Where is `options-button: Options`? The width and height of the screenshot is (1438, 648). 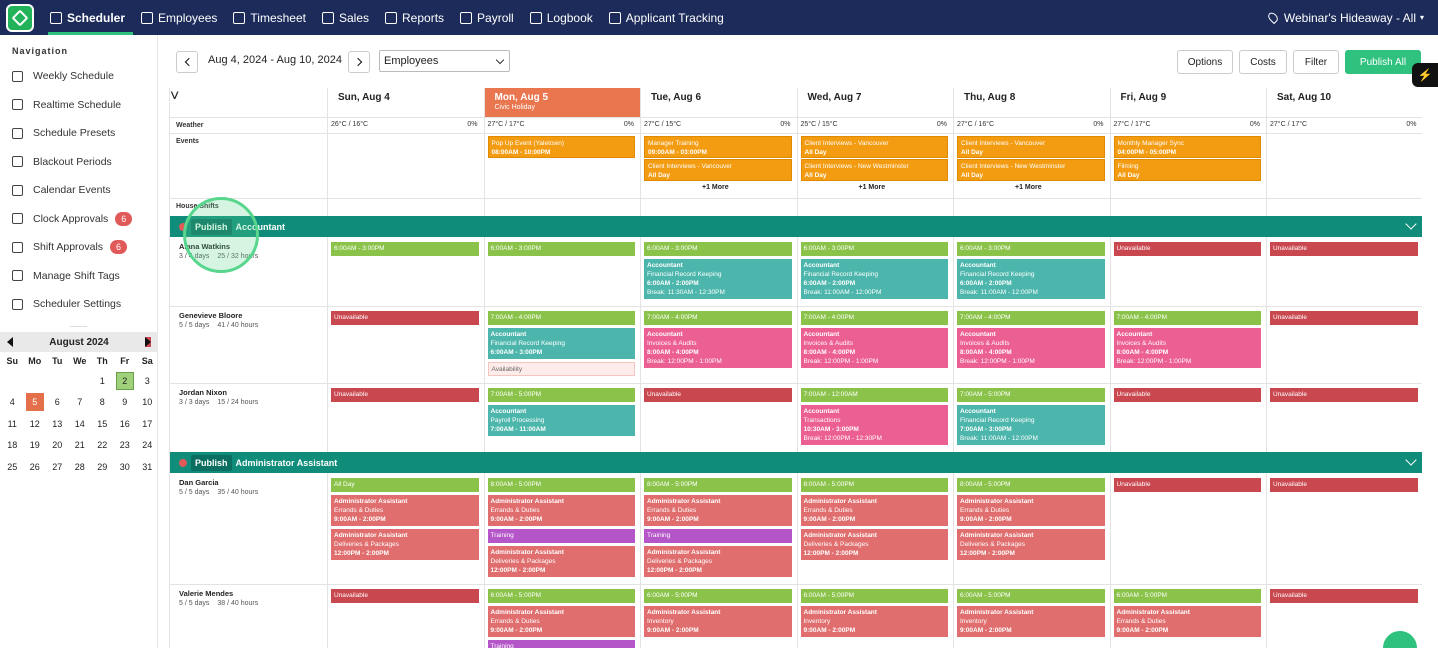
options-button: Options is located at coordinates (1205, 62).